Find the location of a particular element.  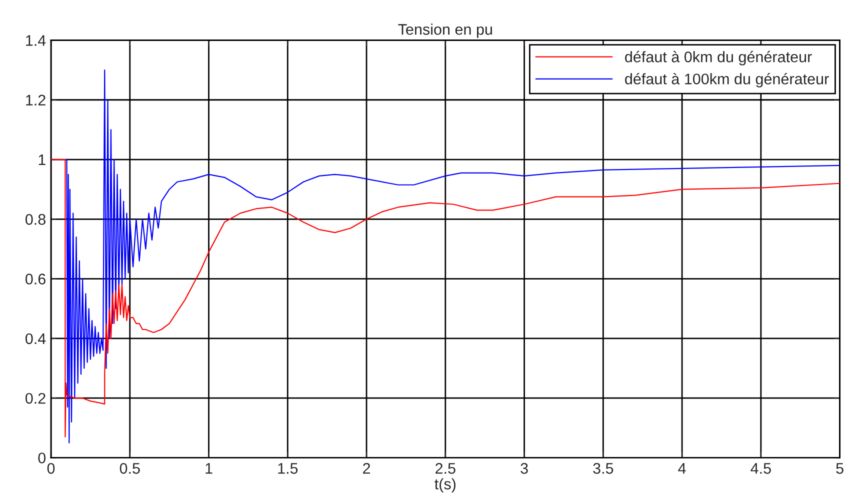

x-tick-label: 0 is located at coordinates (51, 468).